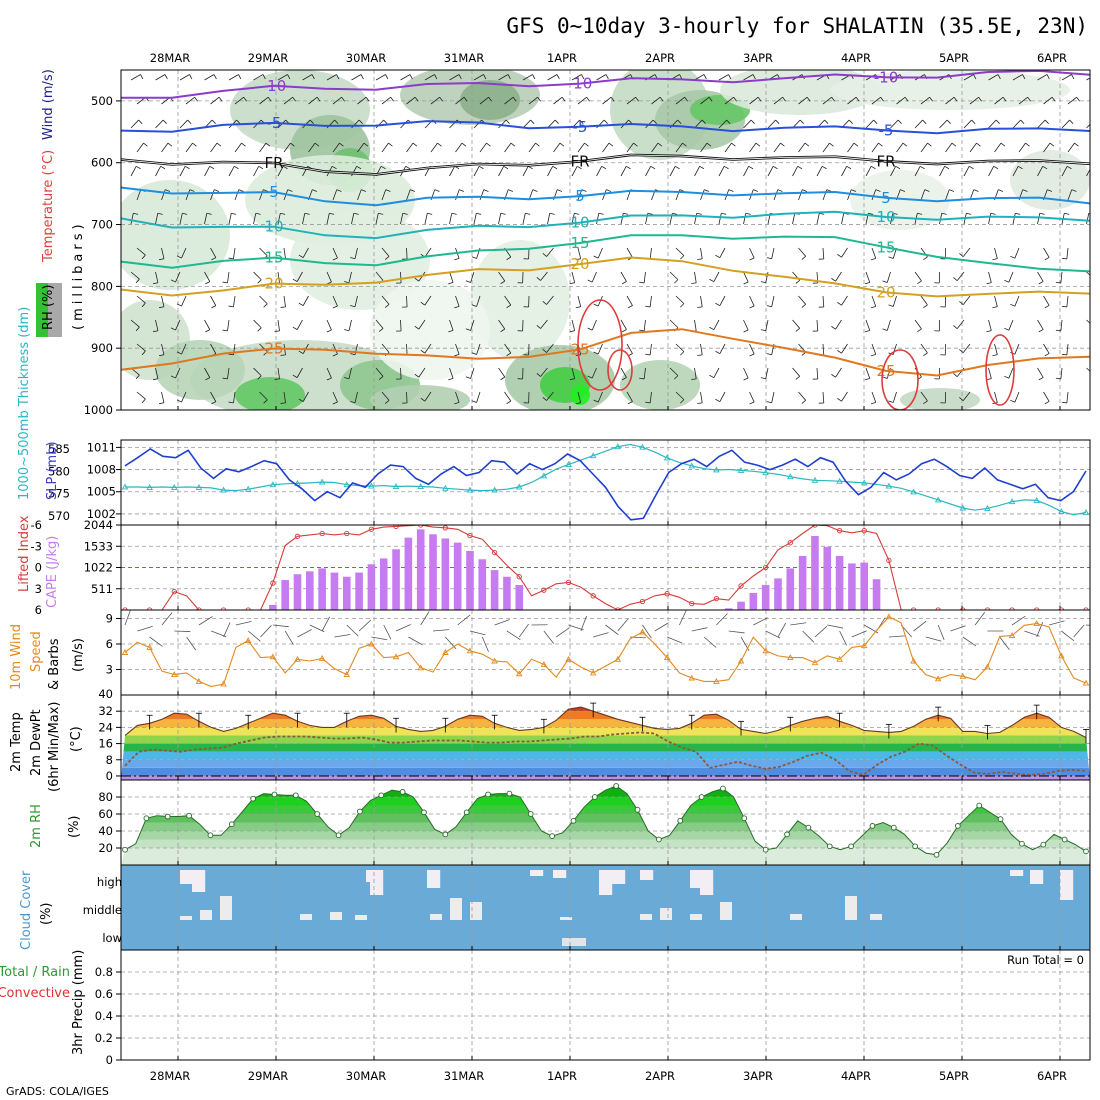 This screenshot has height=1100, width=1100. I want to click on precip-panel-frame, so click(605, 1005).